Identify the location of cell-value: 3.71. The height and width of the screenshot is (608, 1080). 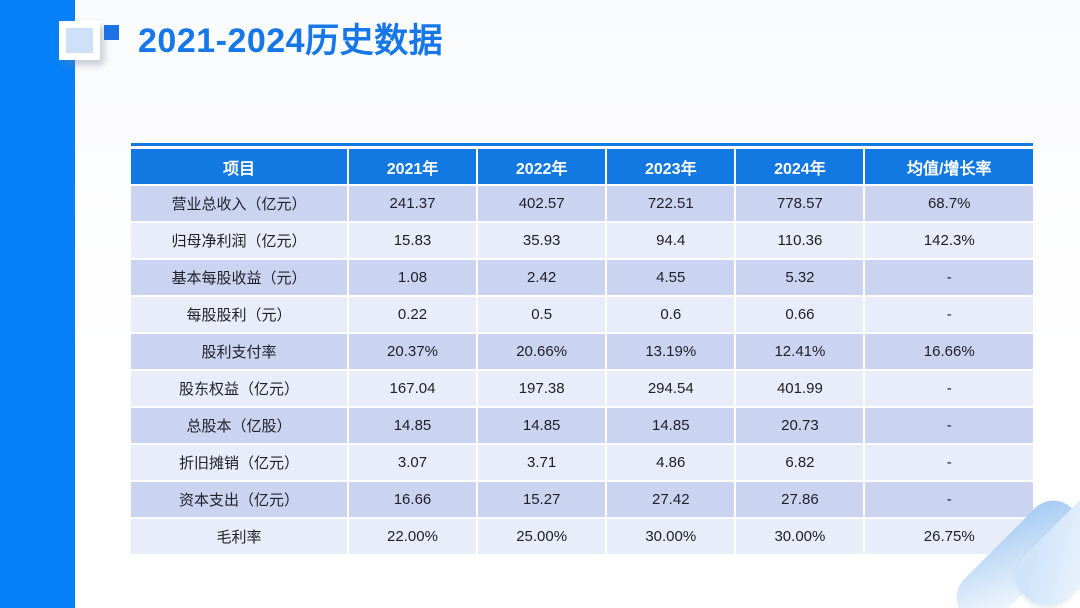
(543, 463).